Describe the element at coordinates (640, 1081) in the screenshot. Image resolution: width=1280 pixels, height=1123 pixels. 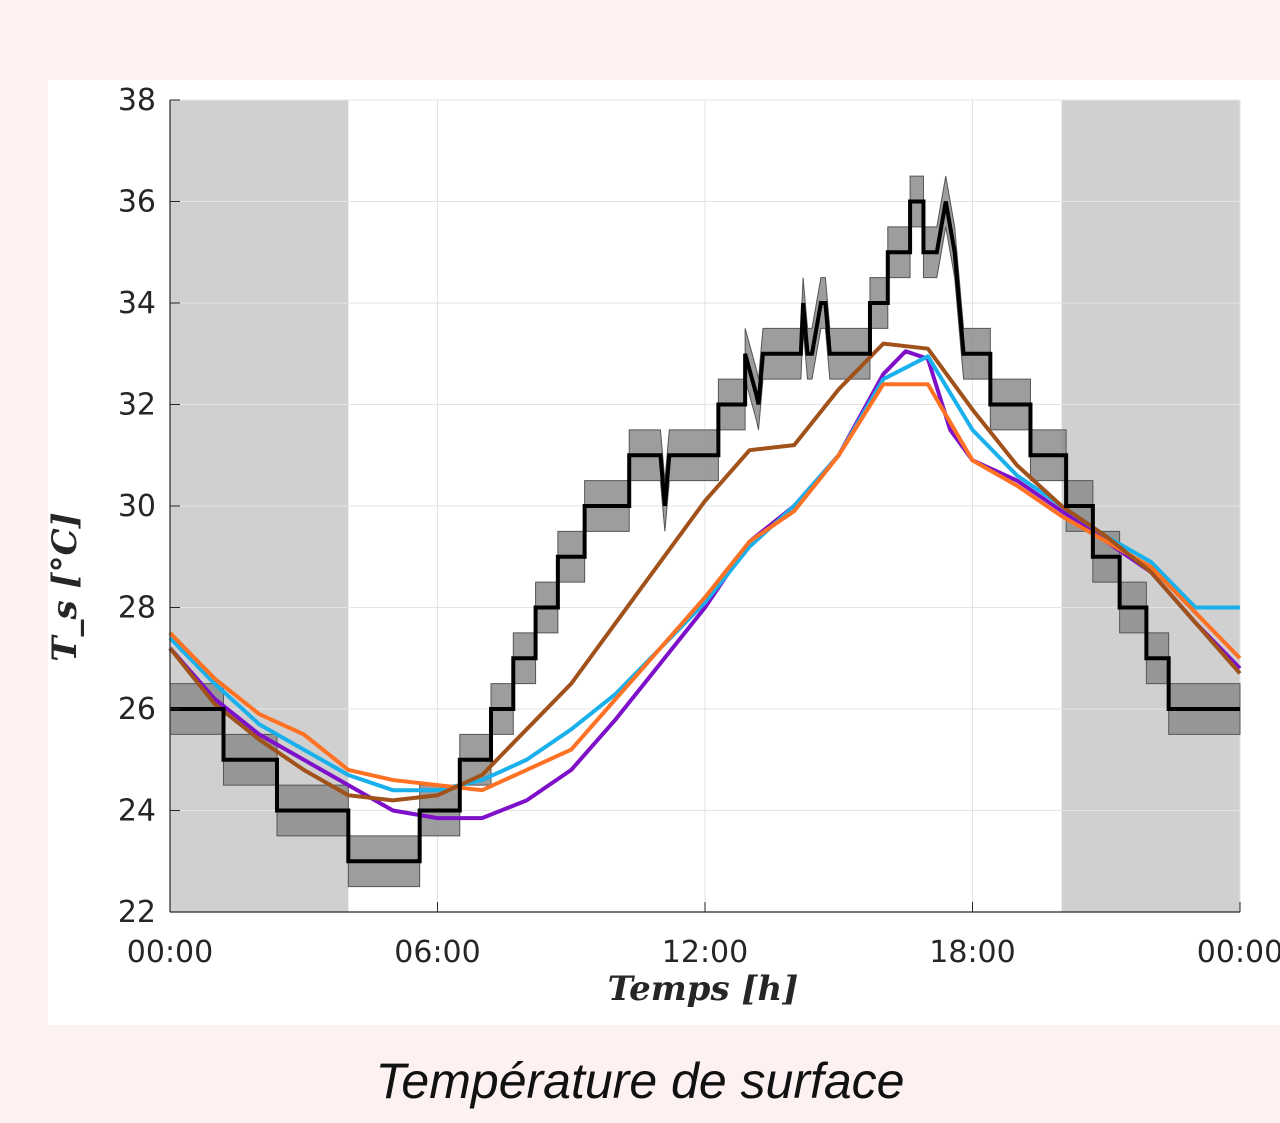
I see `figure-caption: Température de surface` at that location.